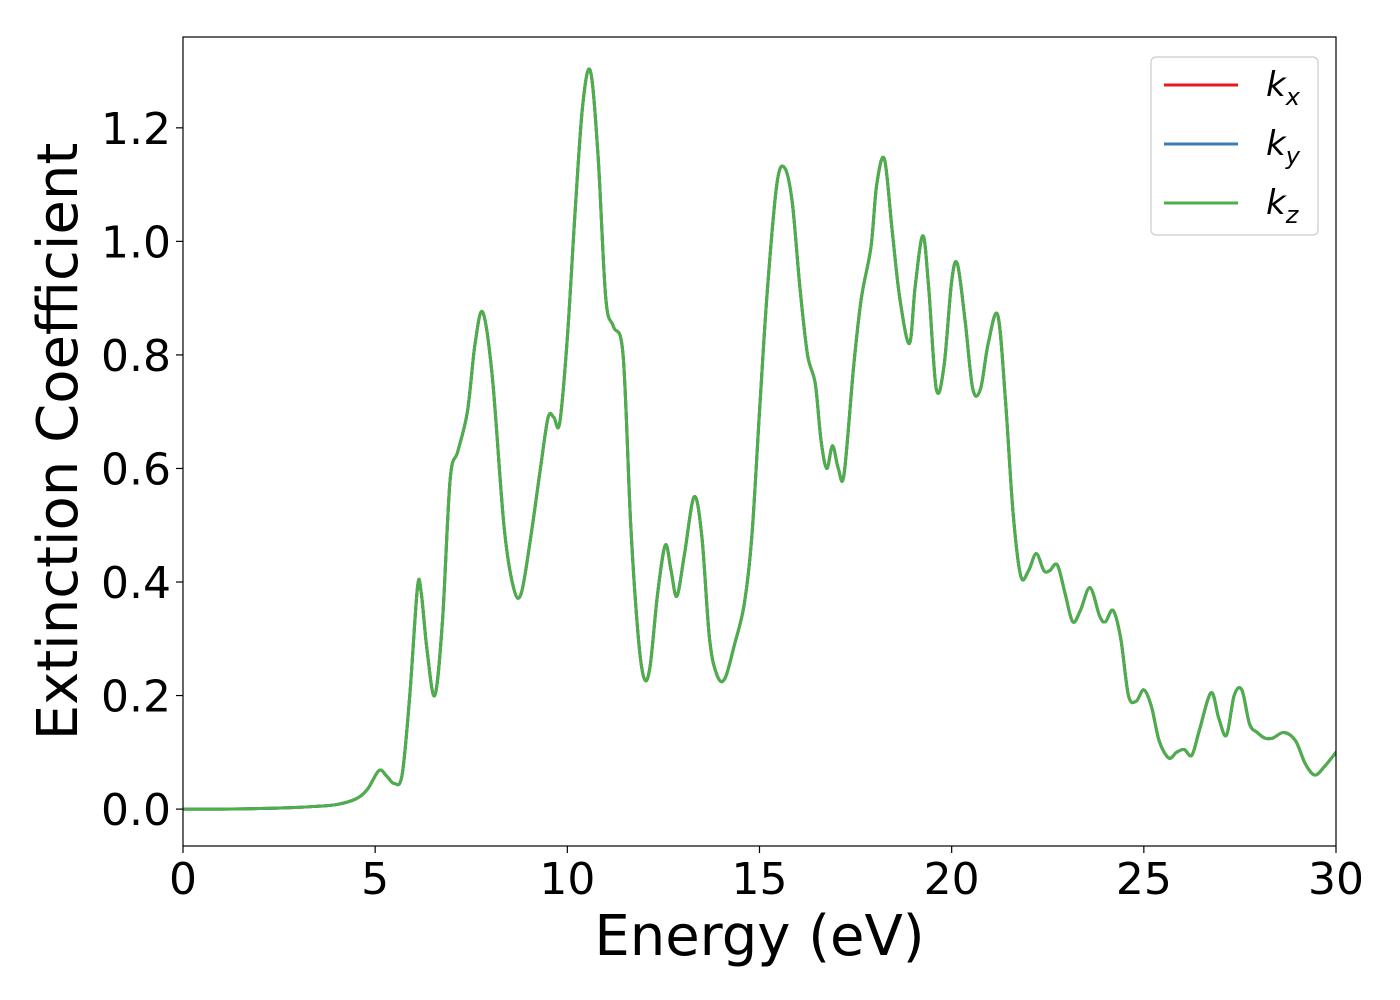 This screenshot has height=1000, width=1400. Describe the element at coordinates (136, 697) in the screenshot. I see `y-tick-label: 0.2` at that location.